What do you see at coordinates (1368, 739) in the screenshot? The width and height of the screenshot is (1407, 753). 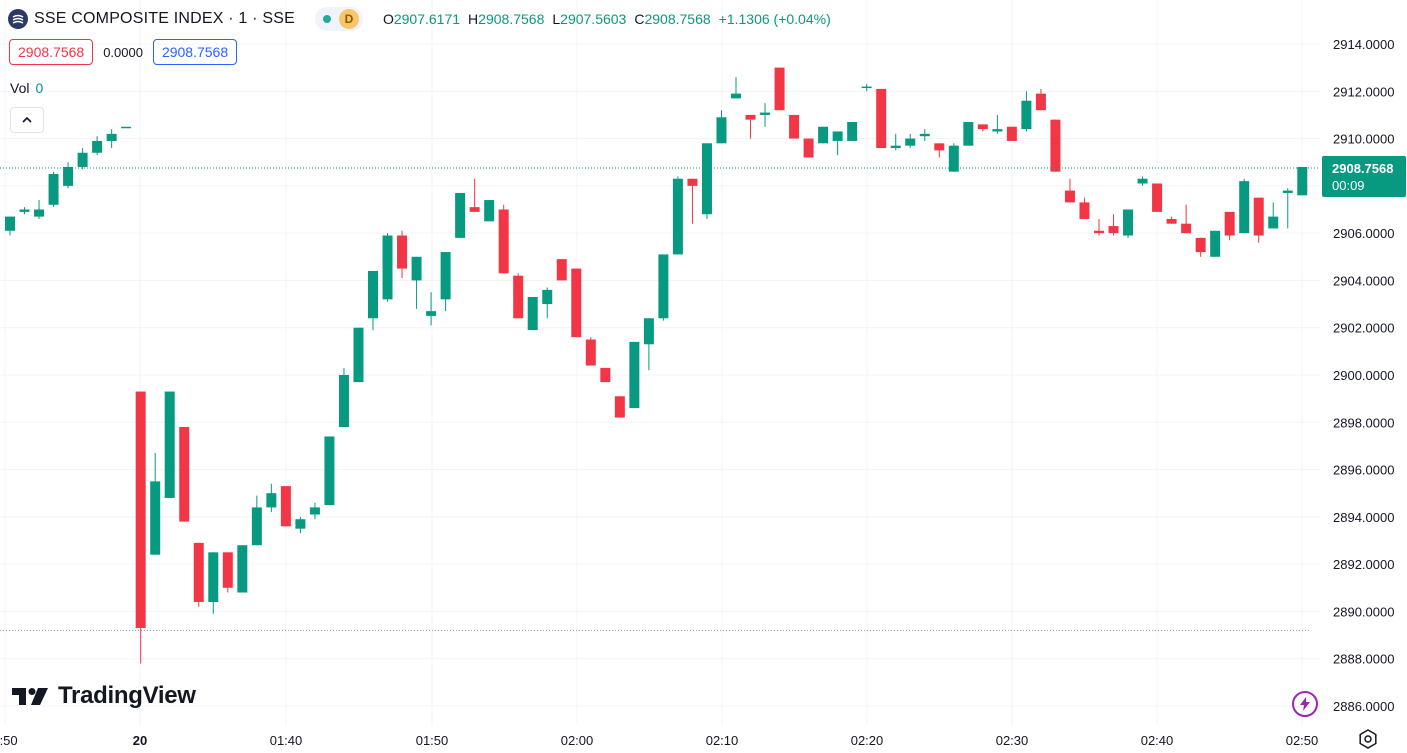 I see `settings-icon` at bounding box center [1368, 739].